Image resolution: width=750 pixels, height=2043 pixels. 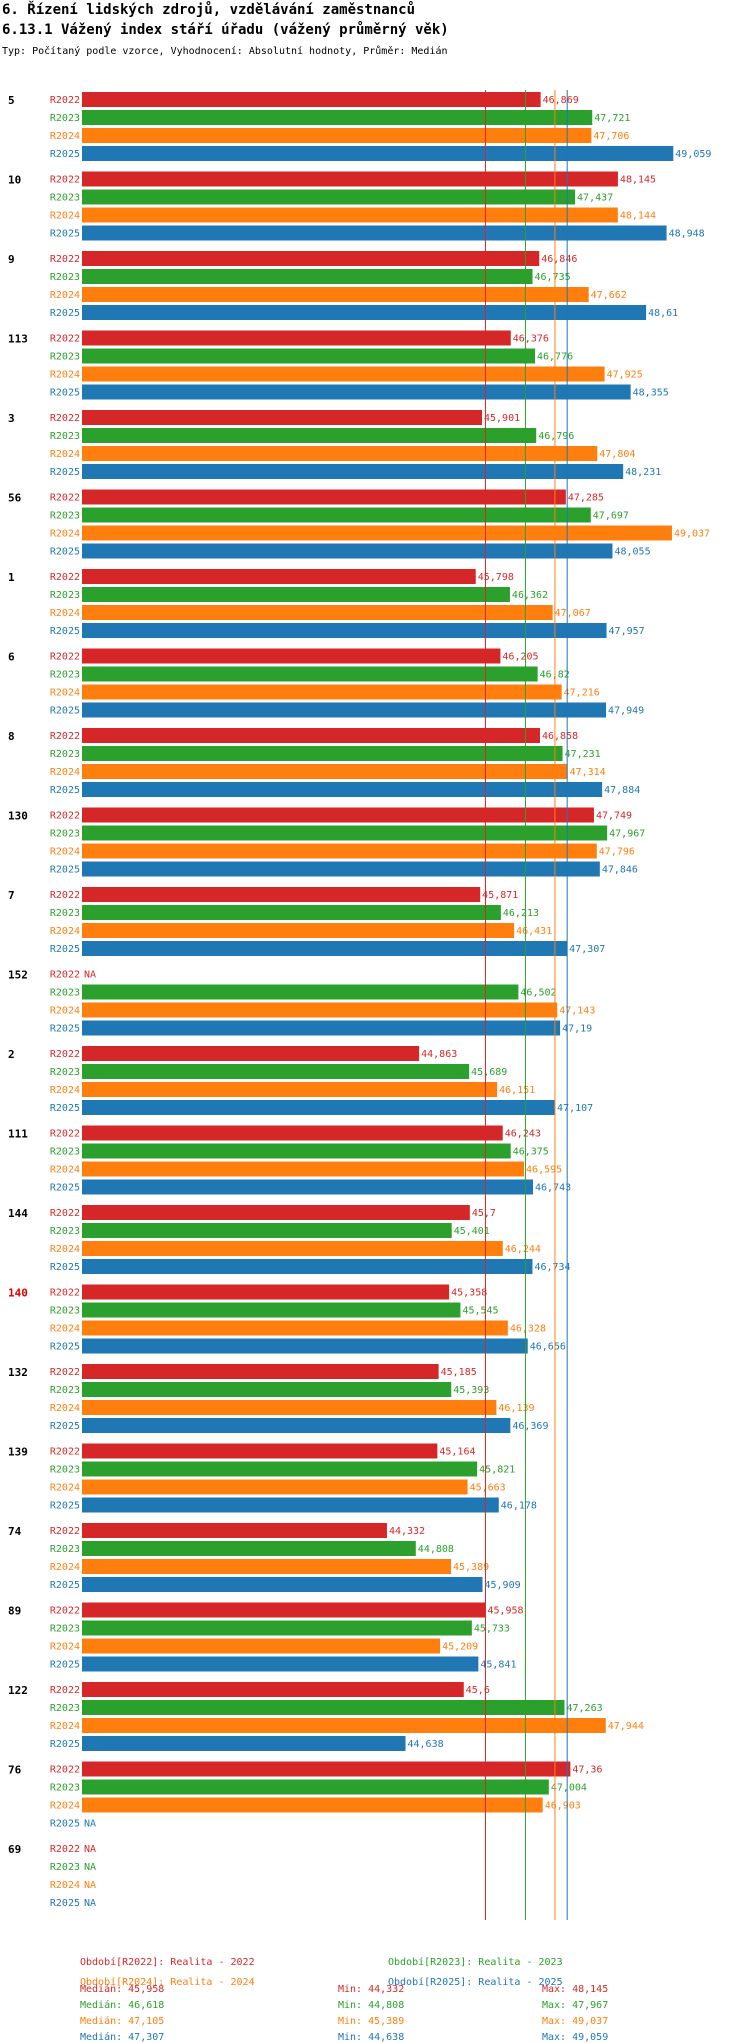 I want to click on value-label: 46,502, so click(x=538, y=993).